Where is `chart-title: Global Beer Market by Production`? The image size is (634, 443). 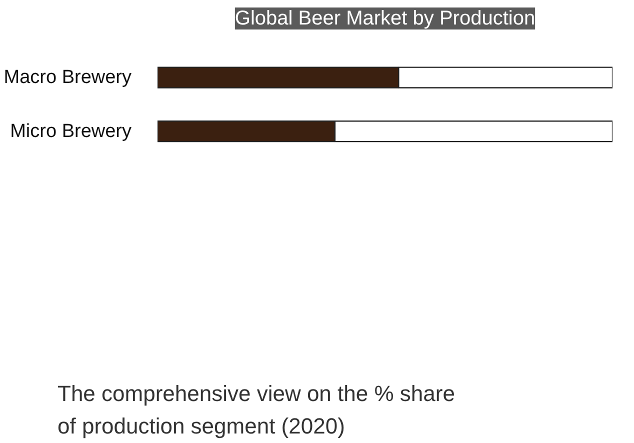 chart-title: Global Beer Market by Production is located at coordinates (385, 19).